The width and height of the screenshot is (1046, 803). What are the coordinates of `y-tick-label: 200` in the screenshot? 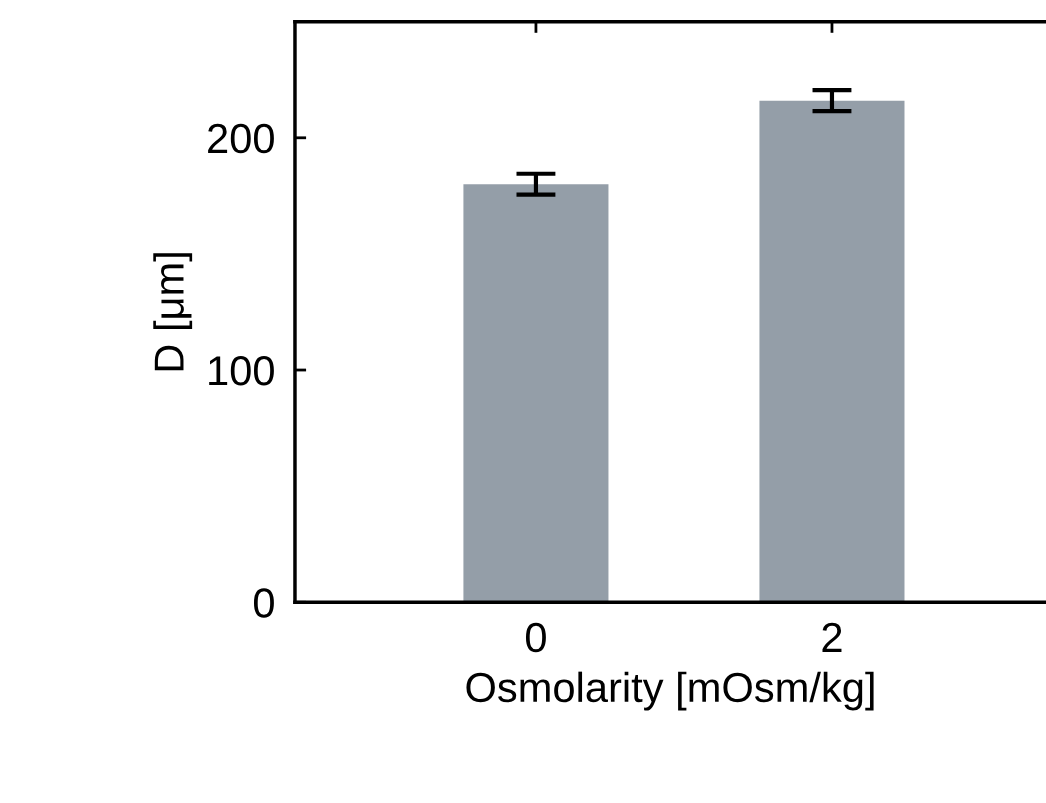 It's located at (241, 138).